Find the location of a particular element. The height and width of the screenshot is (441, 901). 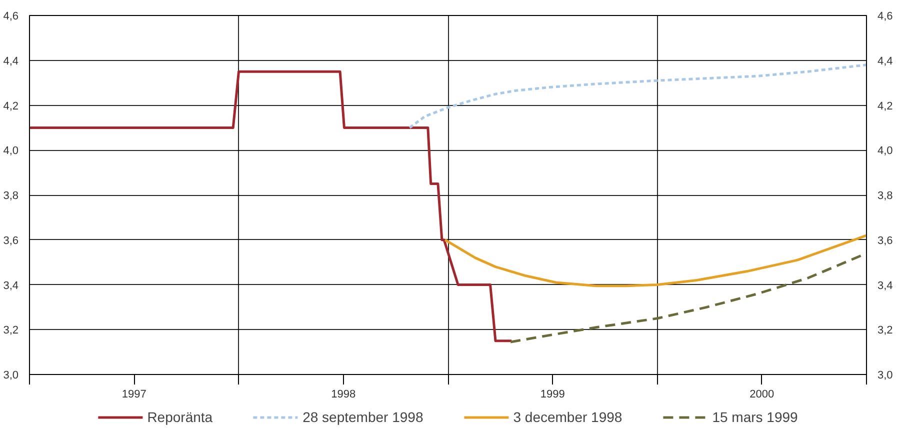

y2-tick-label: 4,0 is located at coordinates (885, 151).